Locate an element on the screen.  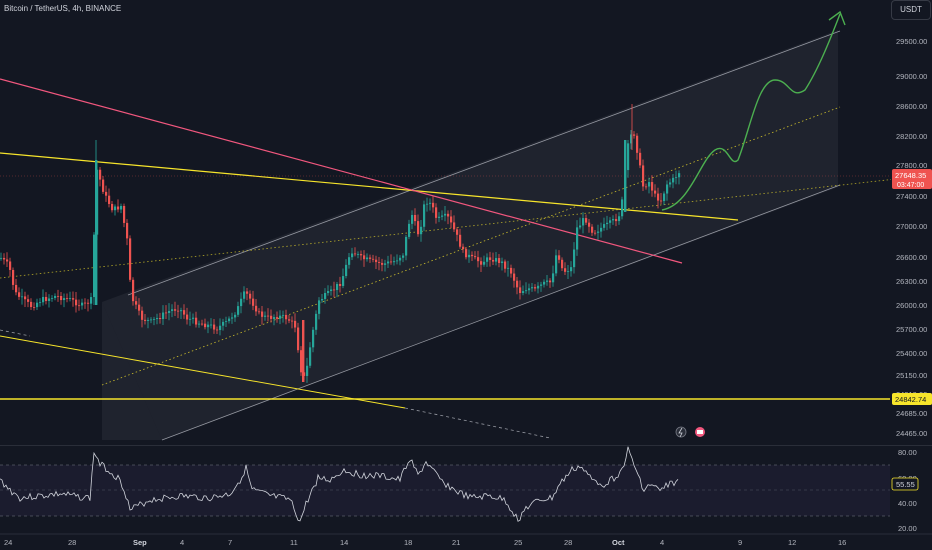
pane-separator is located at coordinates (466, 445).